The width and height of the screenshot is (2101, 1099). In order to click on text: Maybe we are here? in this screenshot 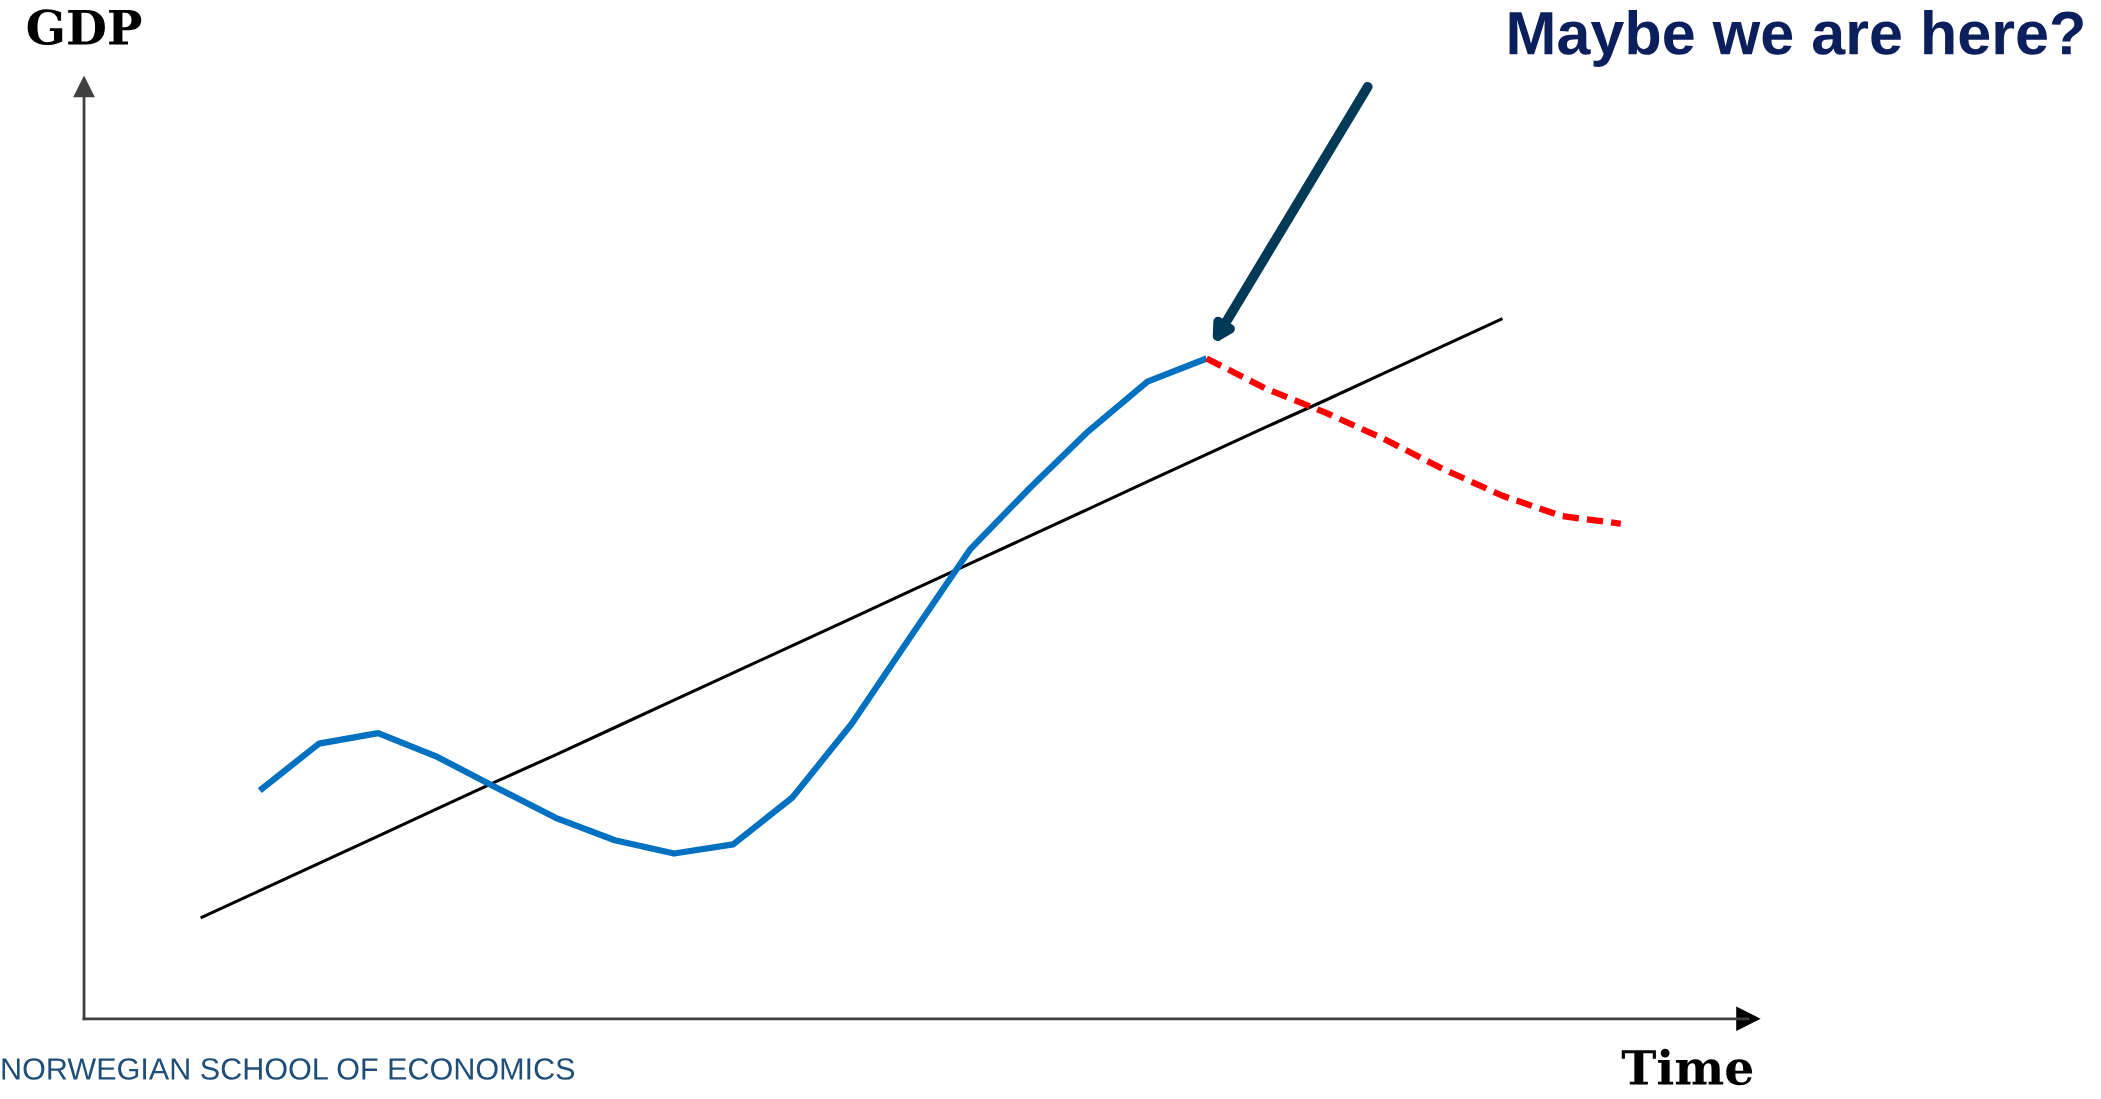, I will do `click(1796, 38)`.